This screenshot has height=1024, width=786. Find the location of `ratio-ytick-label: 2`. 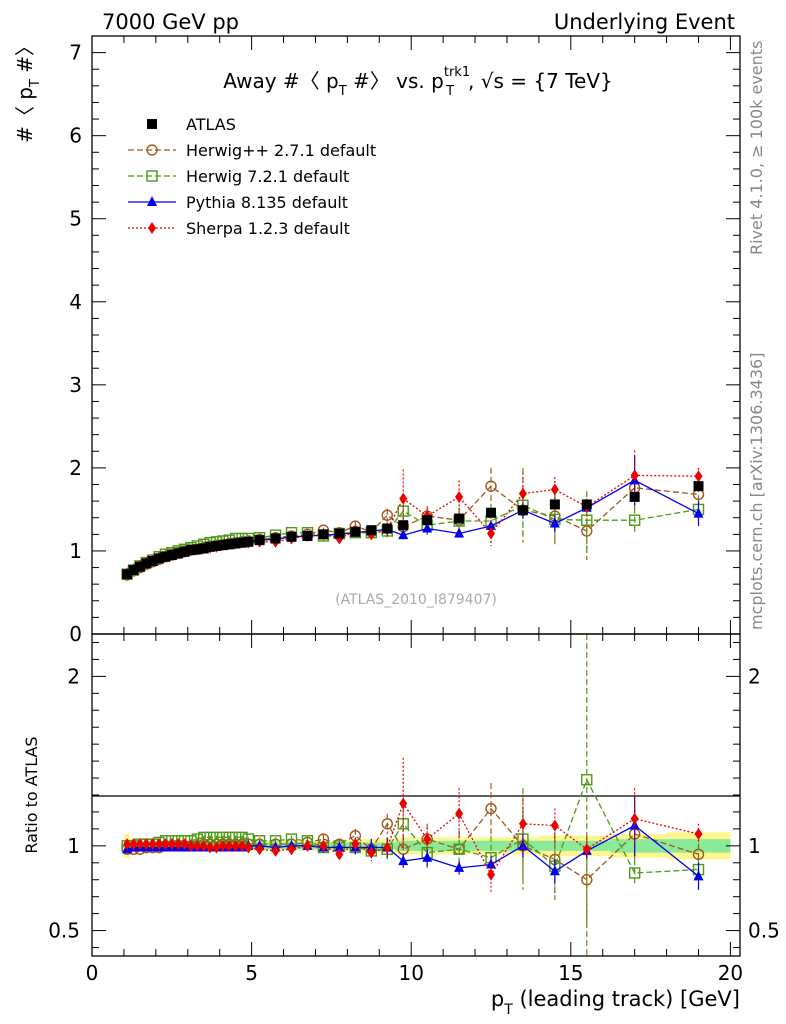

ratio-ytick-label: 2 is located at coordinates (73, 676).